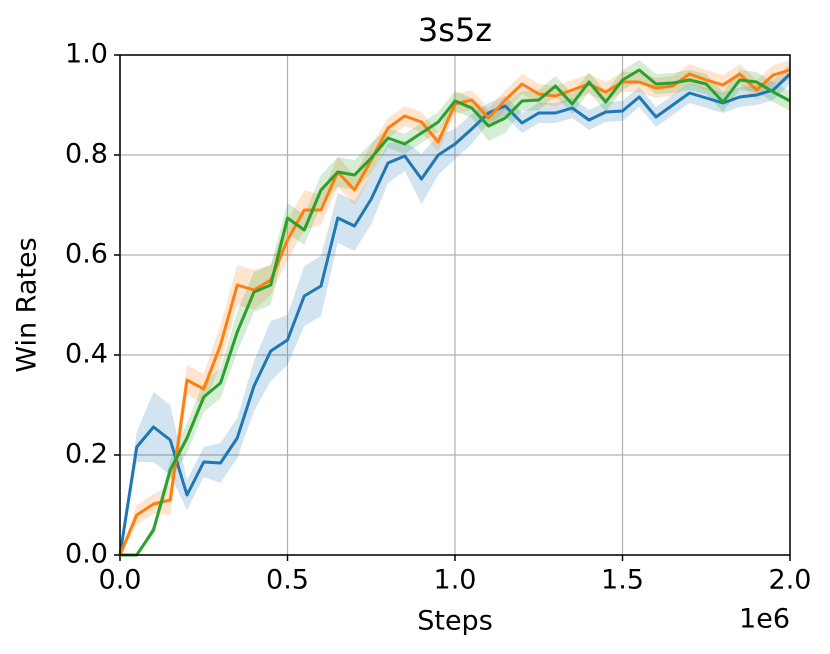 The height and width of the screenshot is (654, 830). I want to click on x-tick-label: 0.0, so click(120, 580).